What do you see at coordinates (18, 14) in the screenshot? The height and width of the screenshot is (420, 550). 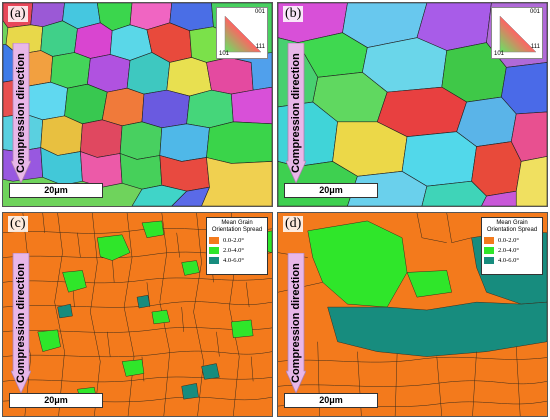 I see `panel-label: (a)` at bounding box center [18, 14].